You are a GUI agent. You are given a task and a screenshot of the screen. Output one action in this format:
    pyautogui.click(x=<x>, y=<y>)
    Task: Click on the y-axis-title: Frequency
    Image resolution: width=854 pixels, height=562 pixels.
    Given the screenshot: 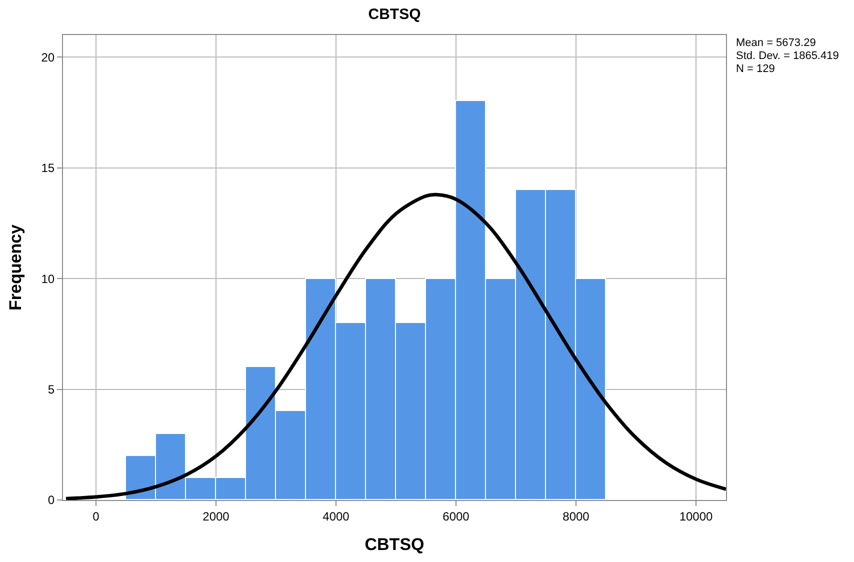 What is the action you would take?
    pyautogui.click(x=15, y=267)
    